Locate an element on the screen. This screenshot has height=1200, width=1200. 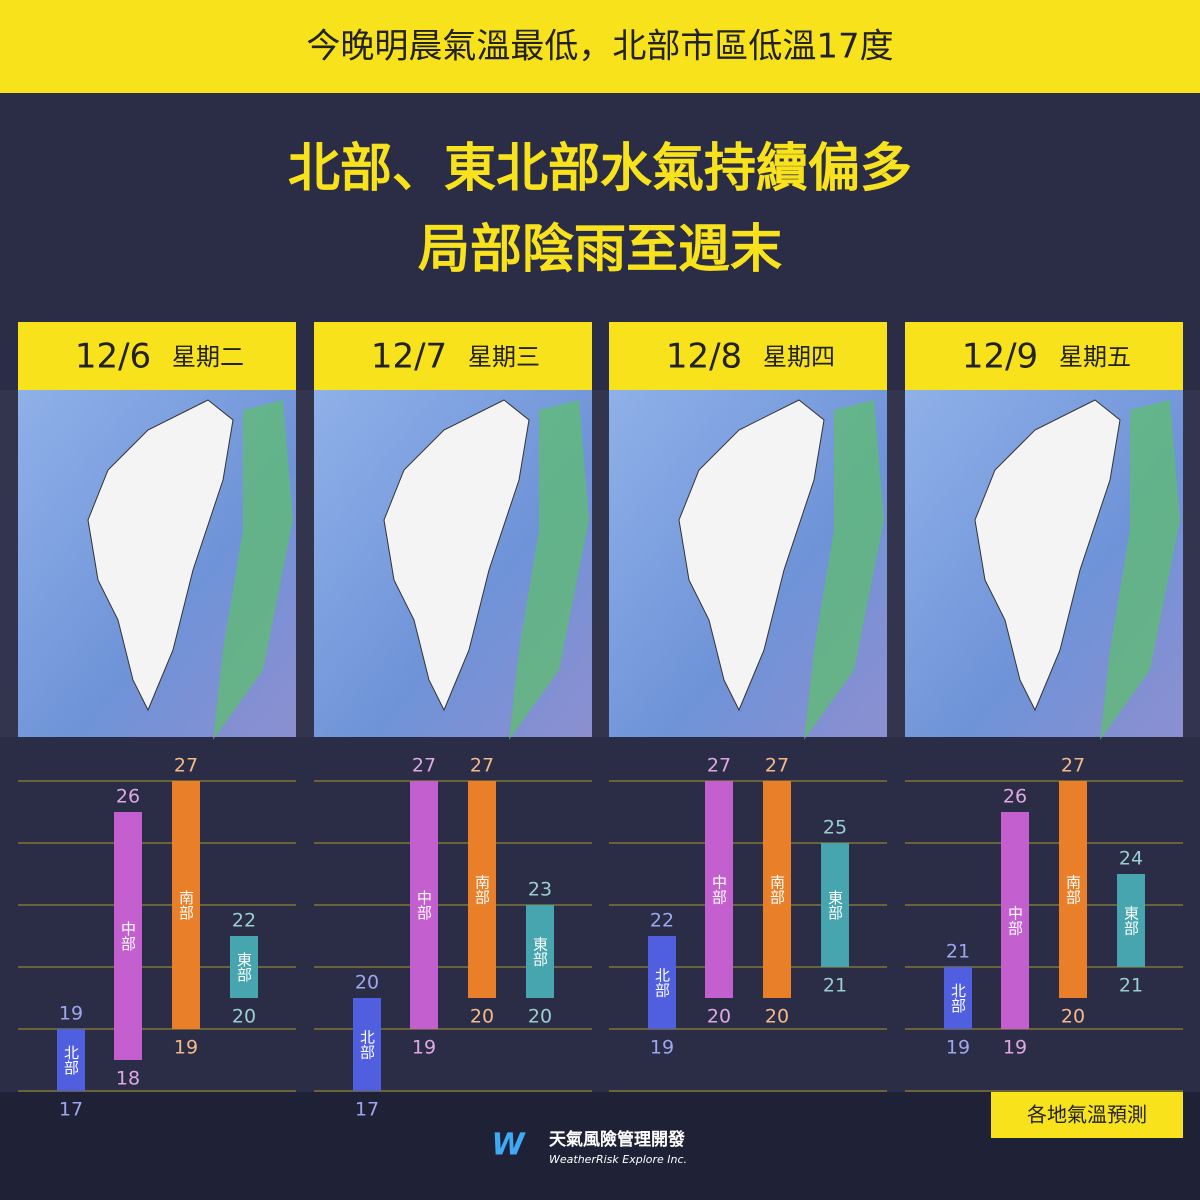
high-label: 25 is located at coordinates (835, 828).